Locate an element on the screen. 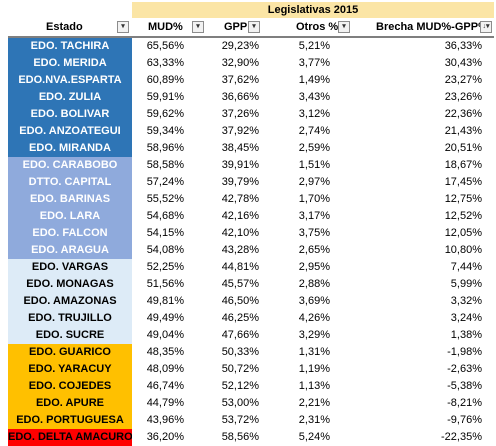 The image size is (496, 446). mud-cell: 57,24% is located at coordinates (165, 182).